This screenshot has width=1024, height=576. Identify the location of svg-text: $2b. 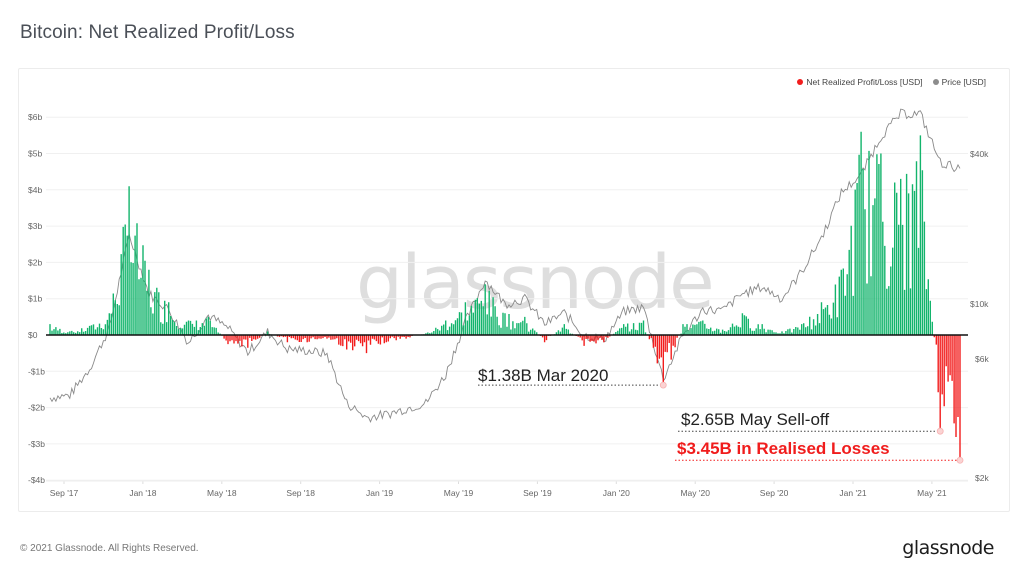
(35, 262).